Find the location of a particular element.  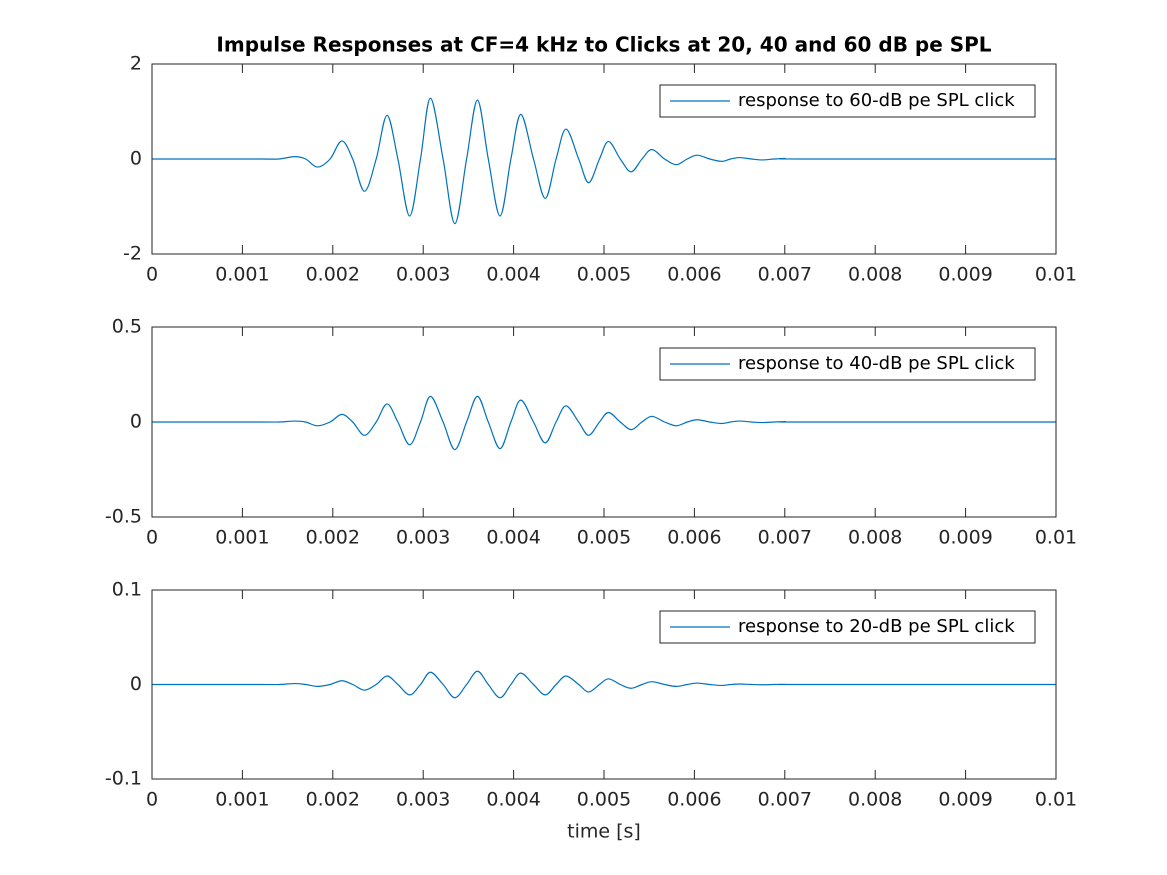

x-axis-label: time [s] is located at coordinates (604, 832).